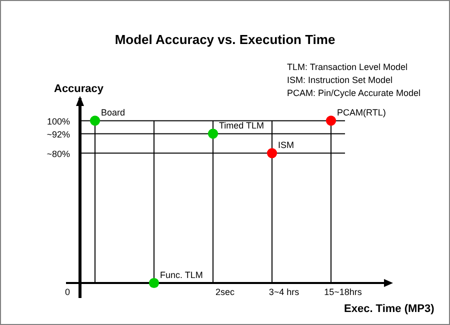  What do you see at coordinates (225, 39) in the screenshot?
I see `chart-title: Model Accuracy vs. Execution Time` at bounding box center [225, 39].